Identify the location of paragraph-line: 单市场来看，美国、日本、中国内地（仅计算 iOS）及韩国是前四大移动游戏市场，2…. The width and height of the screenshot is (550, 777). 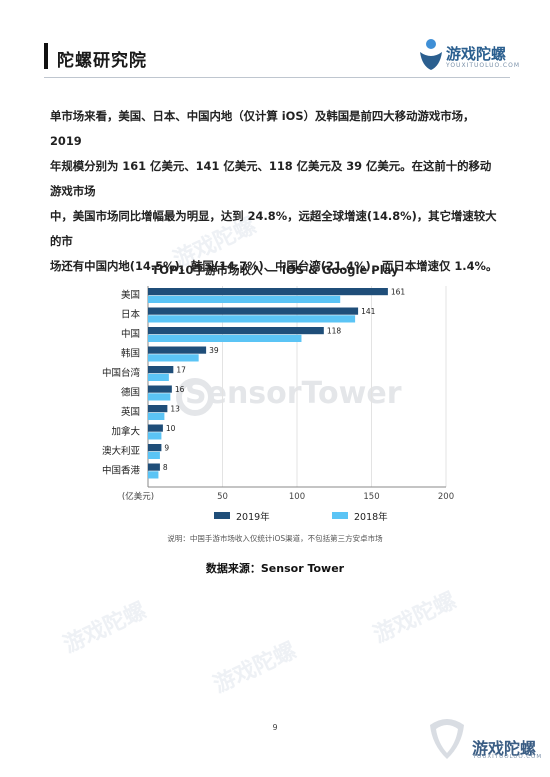
(262, 128).